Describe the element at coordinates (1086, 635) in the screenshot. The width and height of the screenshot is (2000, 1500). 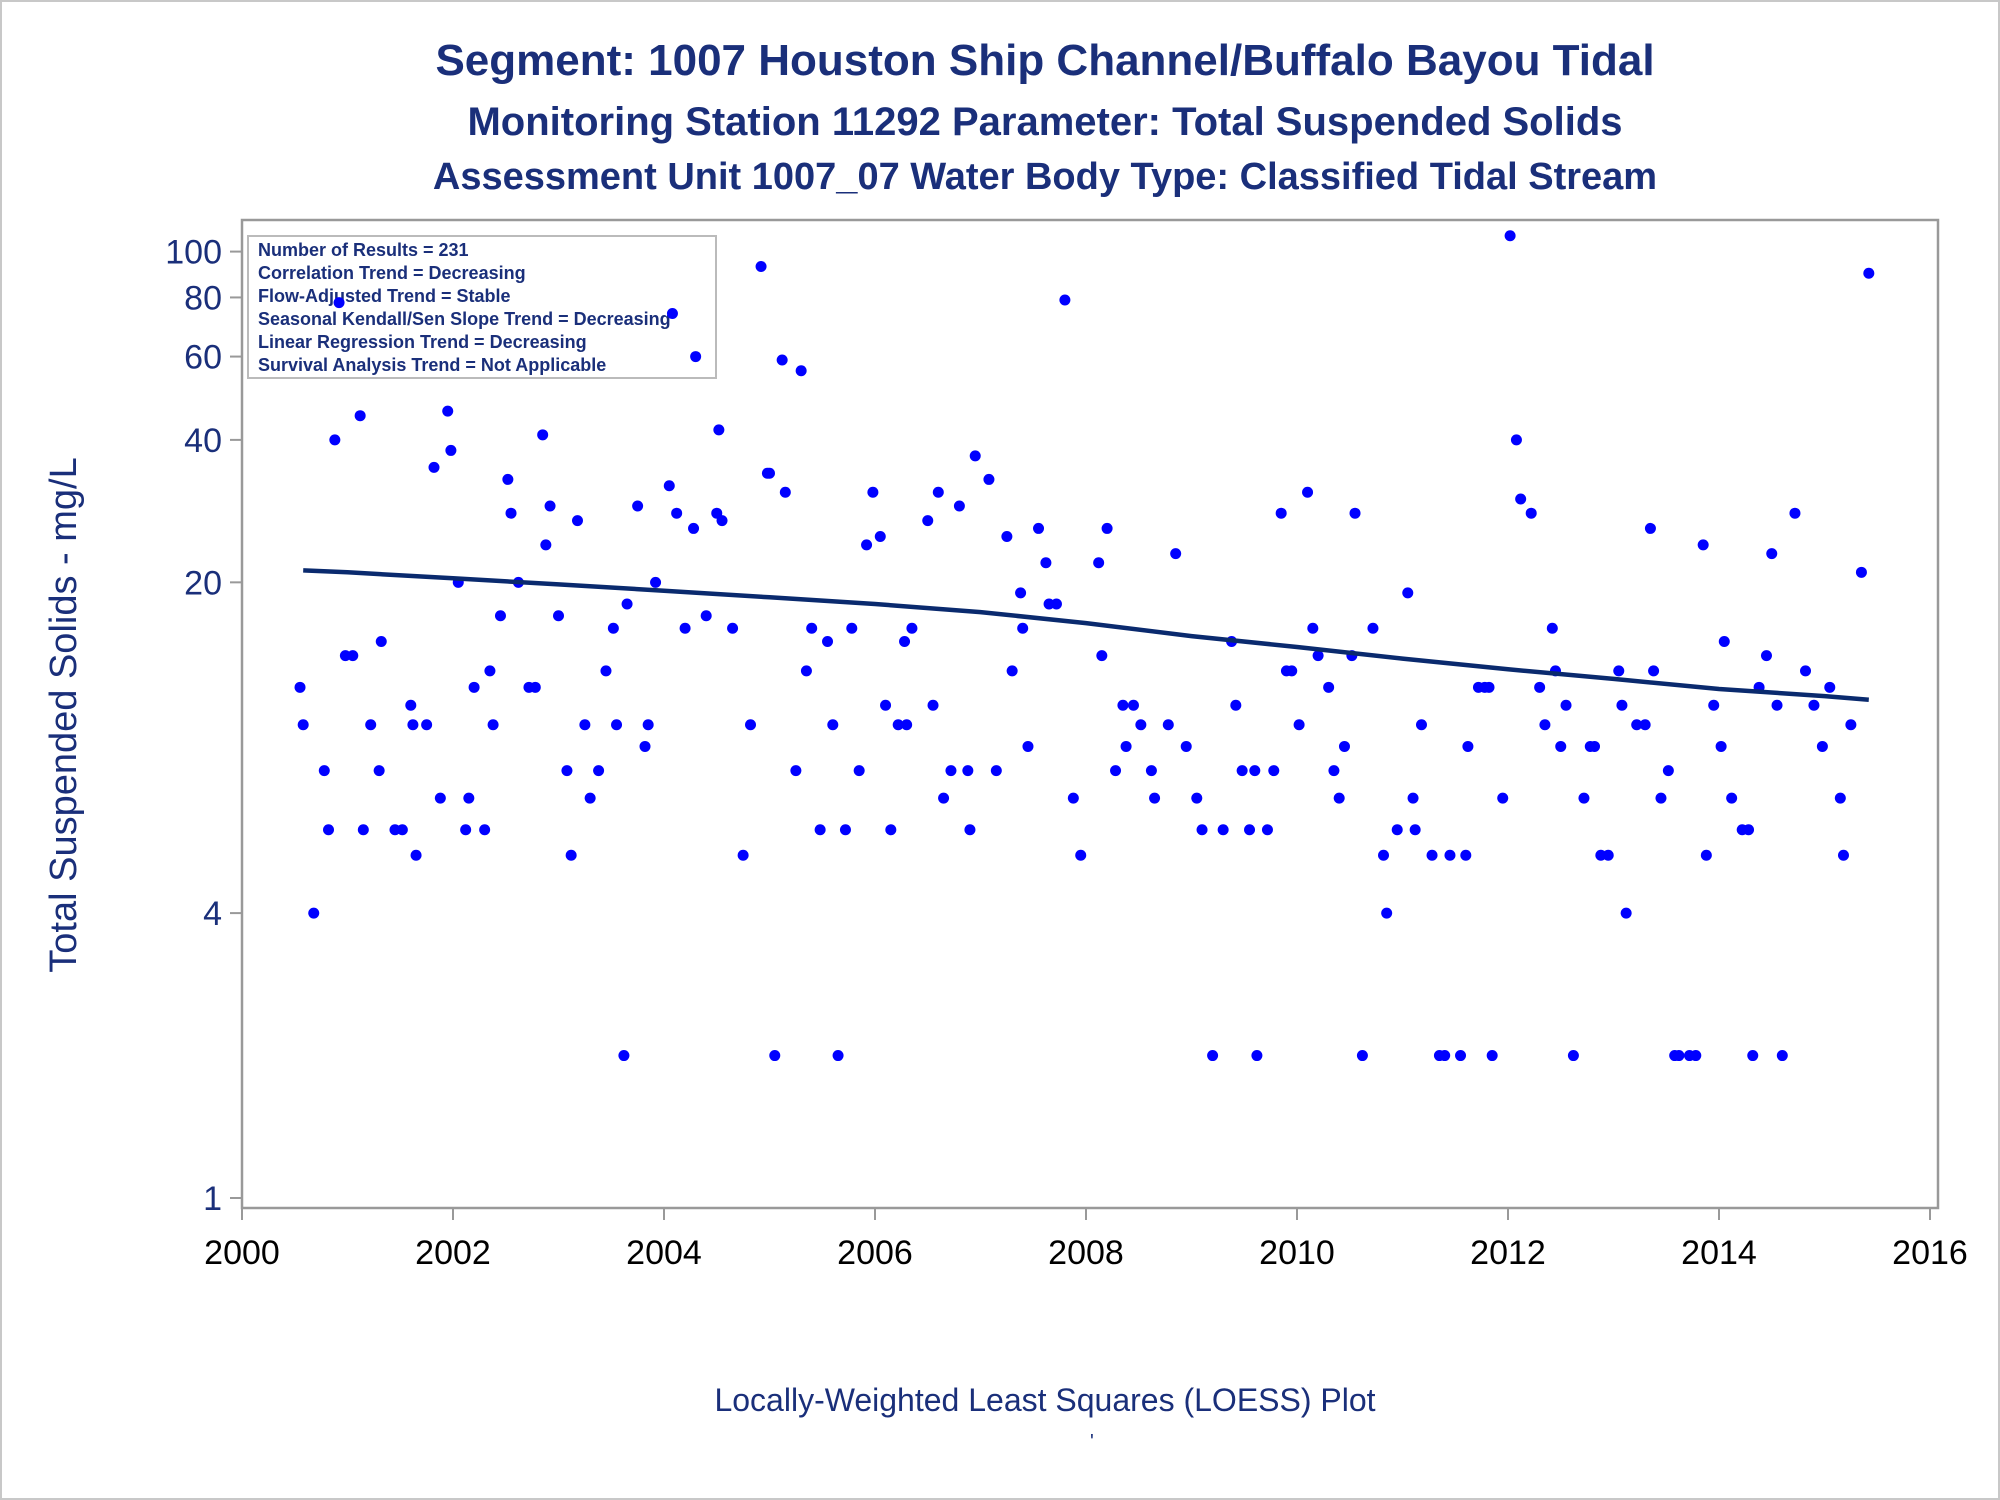
I see `trend-line` at that location.